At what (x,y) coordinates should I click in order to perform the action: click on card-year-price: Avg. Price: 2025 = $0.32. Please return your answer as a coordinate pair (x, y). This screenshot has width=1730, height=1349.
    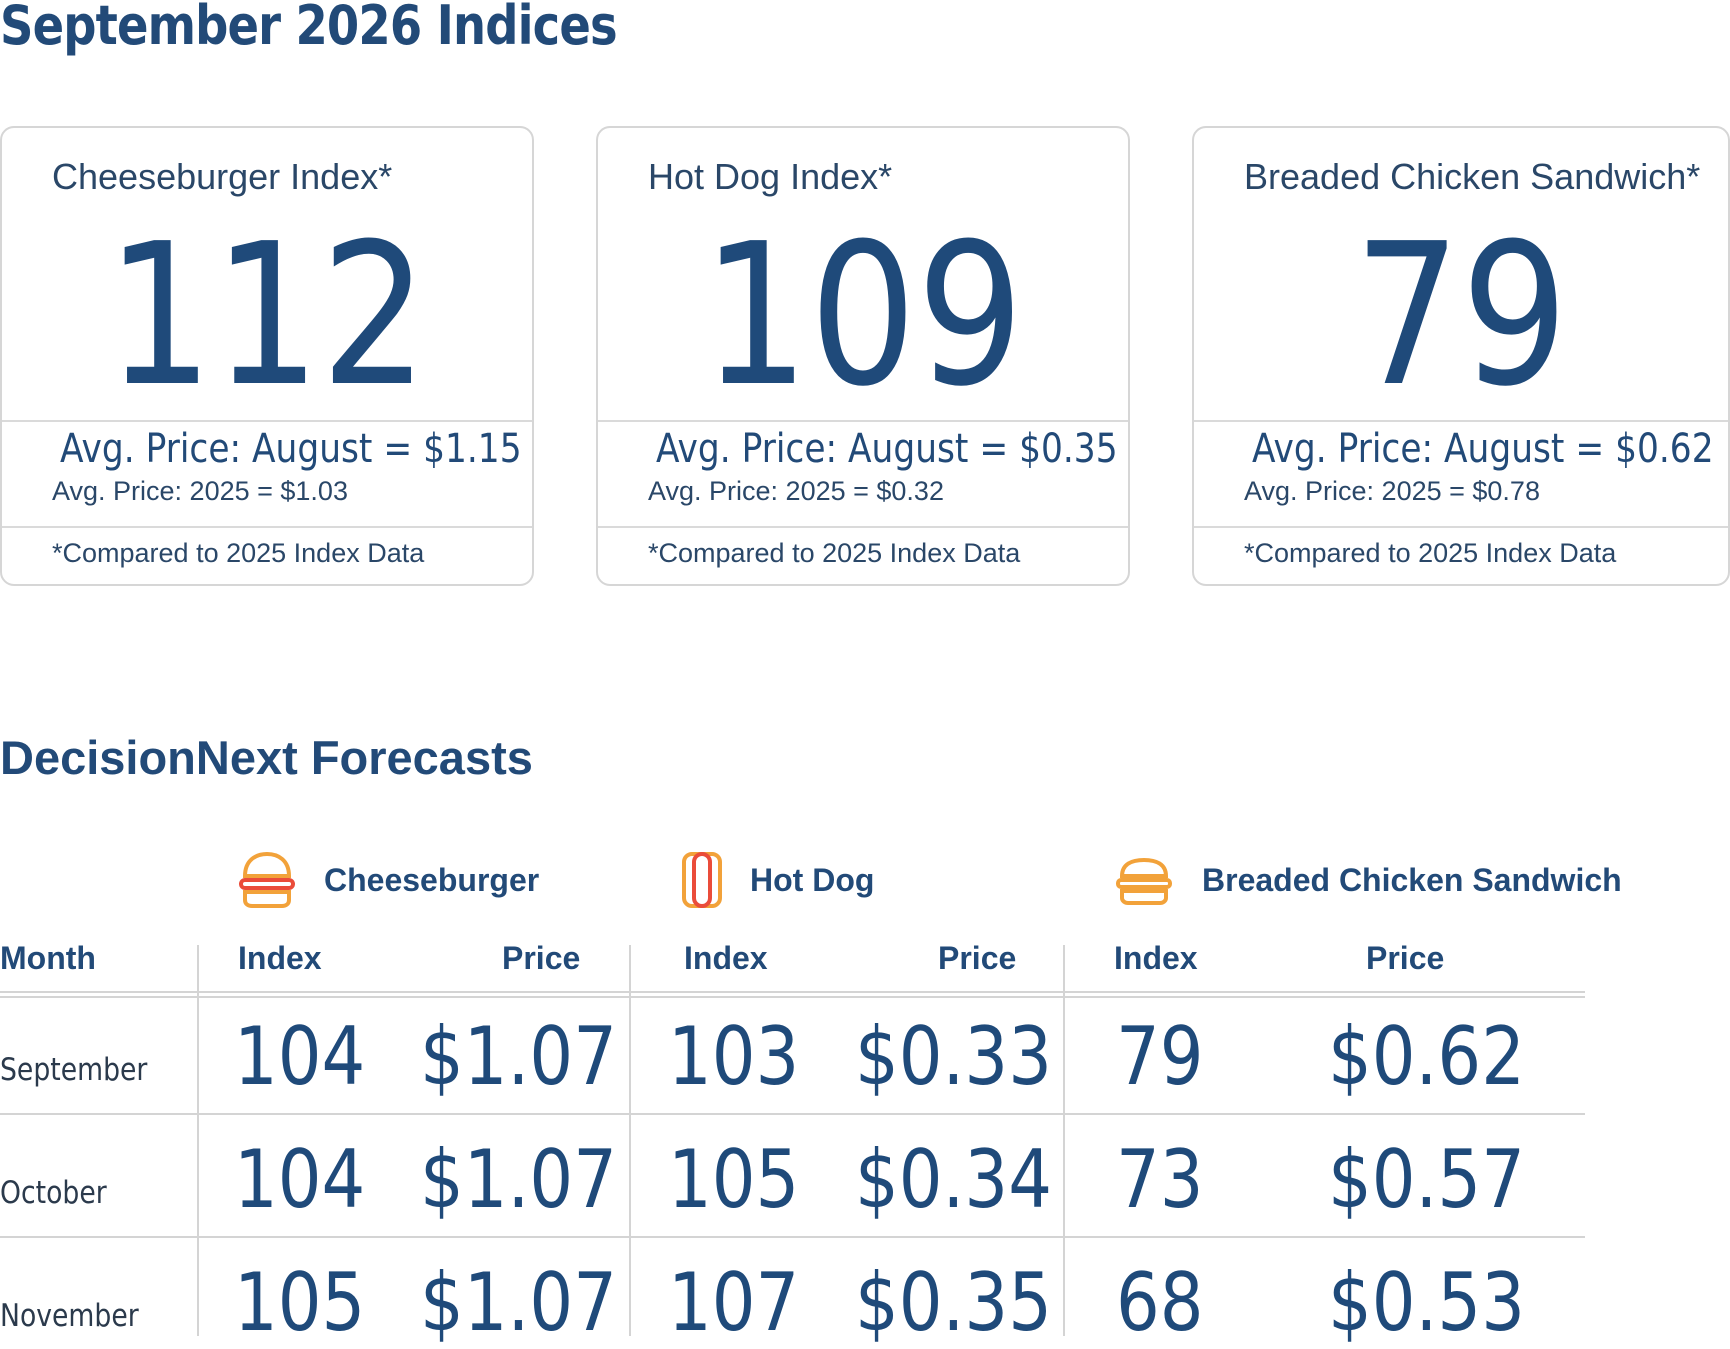
    Looking at the image, I should click on (796, 491).